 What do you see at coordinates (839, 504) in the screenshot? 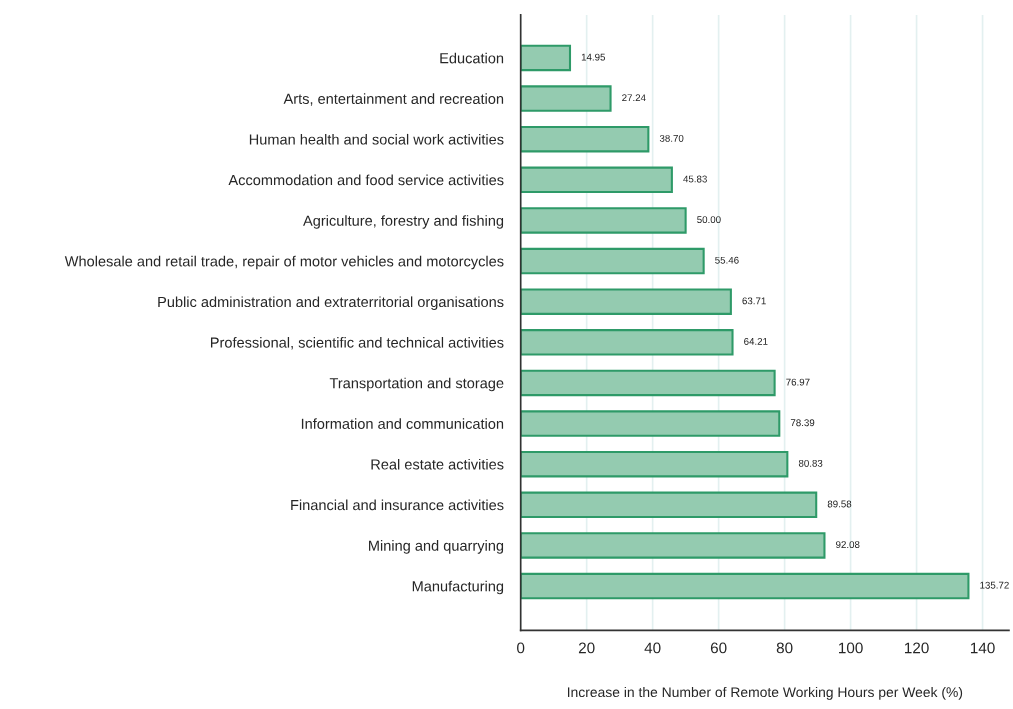
I see `data-label: 89.58` at bounding box center [839, 504].